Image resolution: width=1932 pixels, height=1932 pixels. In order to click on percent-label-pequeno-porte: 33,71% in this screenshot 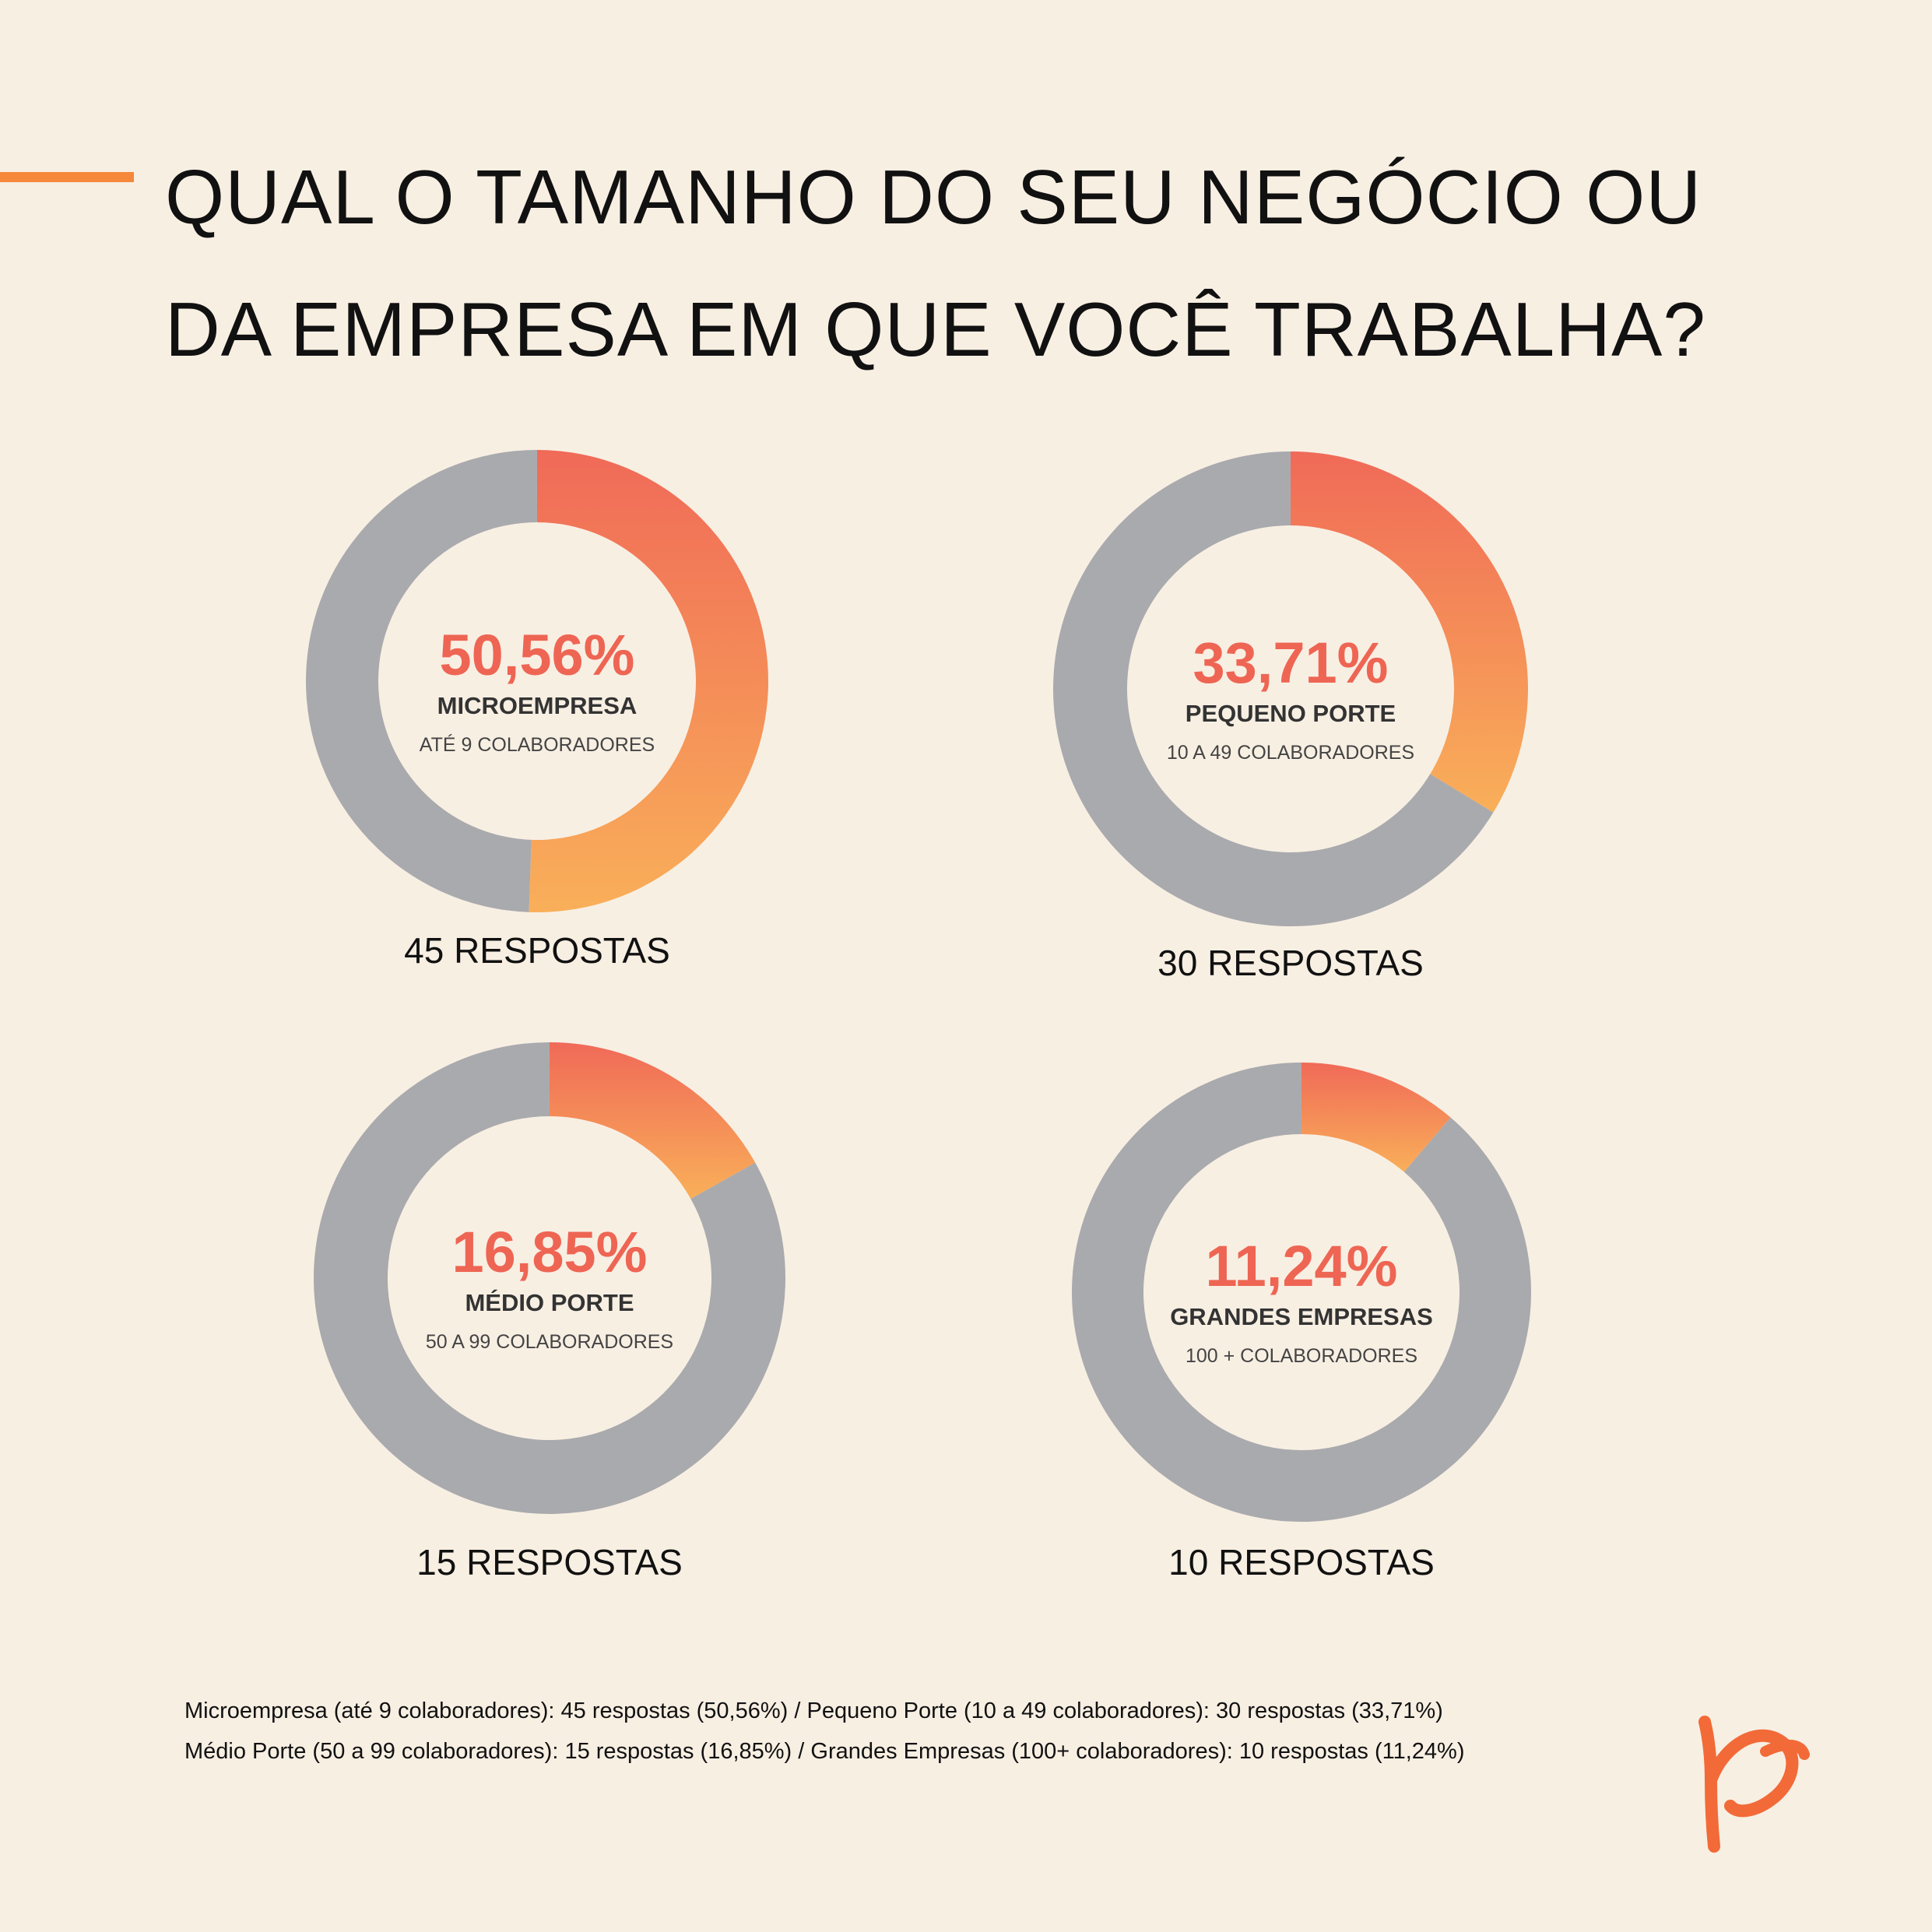, I will do `click(1291, 663)`.